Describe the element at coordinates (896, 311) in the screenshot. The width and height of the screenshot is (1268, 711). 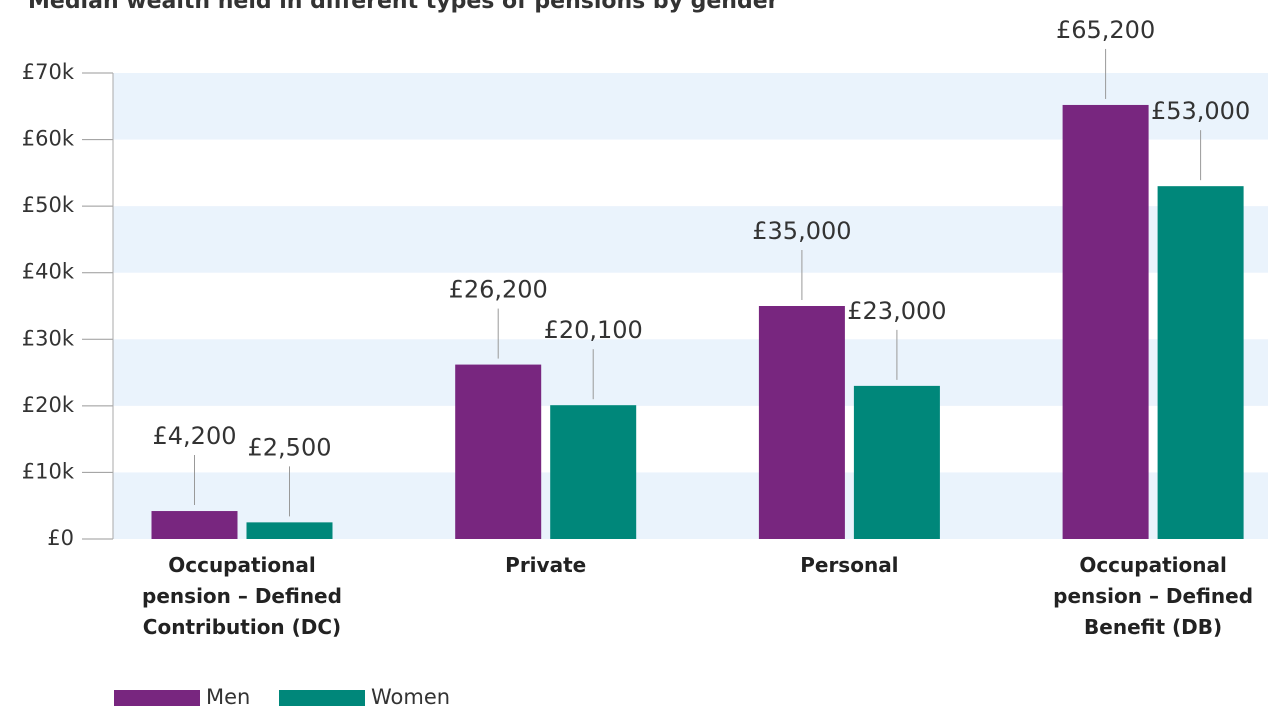
I see `value-label: £23,000` at that location.